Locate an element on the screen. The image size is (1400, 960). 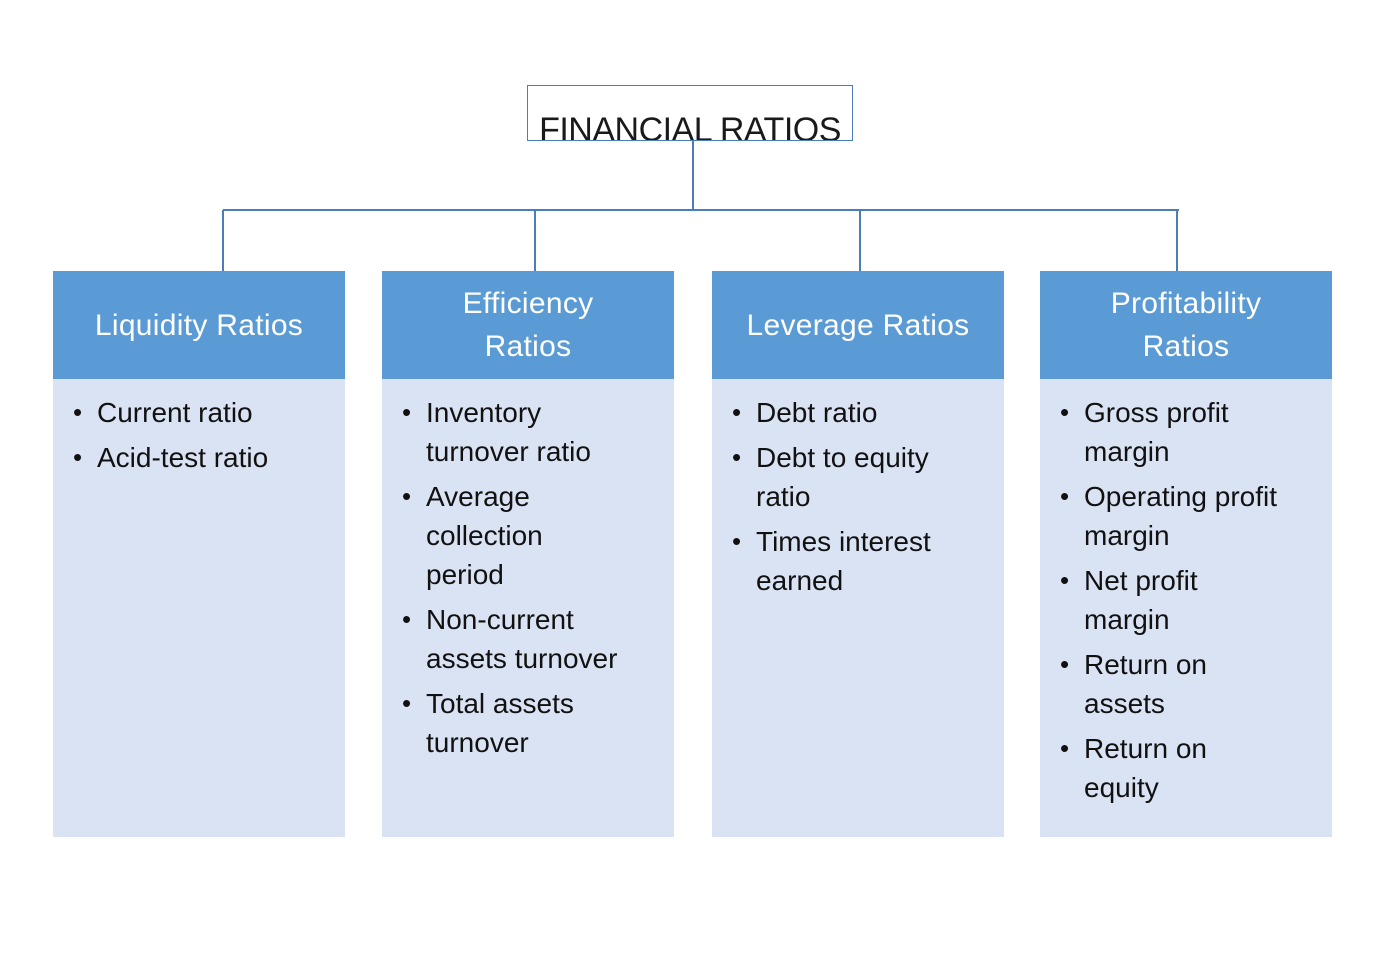
category-title: Liquidity Ratios is located at coordinates (199, 325).